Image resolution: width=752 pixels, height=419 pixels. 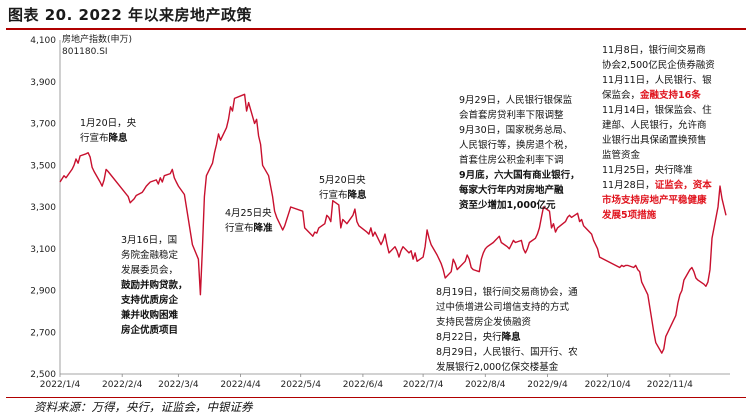 I want to click on annotation-line: 人民银行等，换房退个税，, so click(x=519, y=145).